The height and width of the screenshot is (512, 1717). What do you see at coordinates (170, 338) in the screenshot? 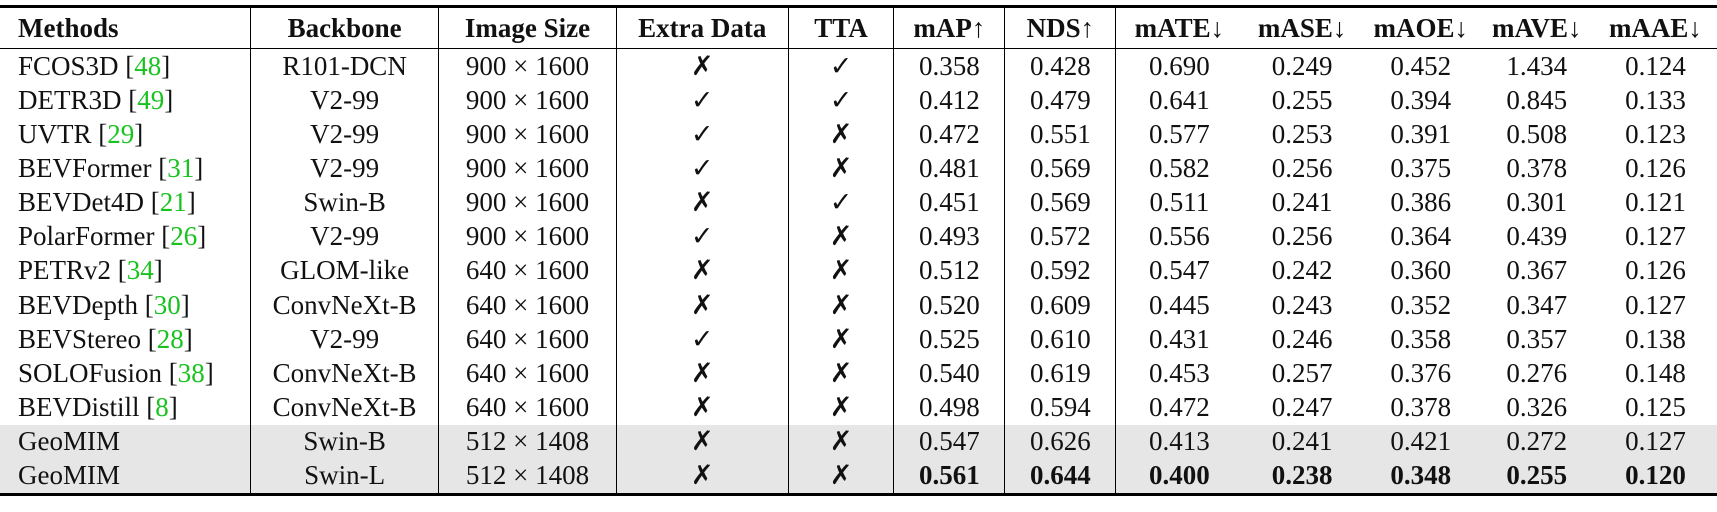
I see `citation-link: 28` at bounding box center [170, 338].